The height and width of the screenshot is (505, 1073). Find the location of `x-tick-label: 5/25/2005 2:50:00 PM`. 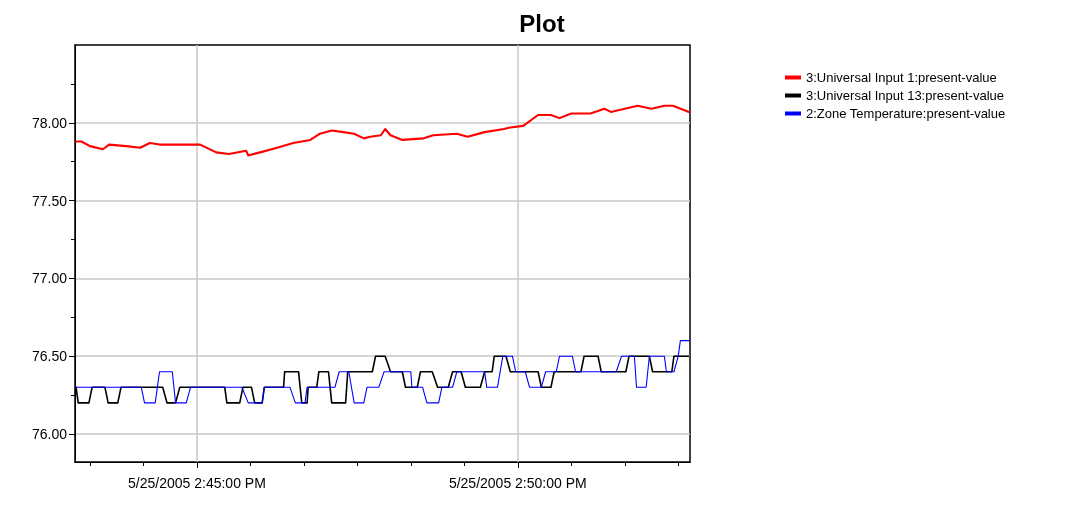

x-tick-label: 5/25/2005 2:50:00 PM is located at coordinates (517, 483).